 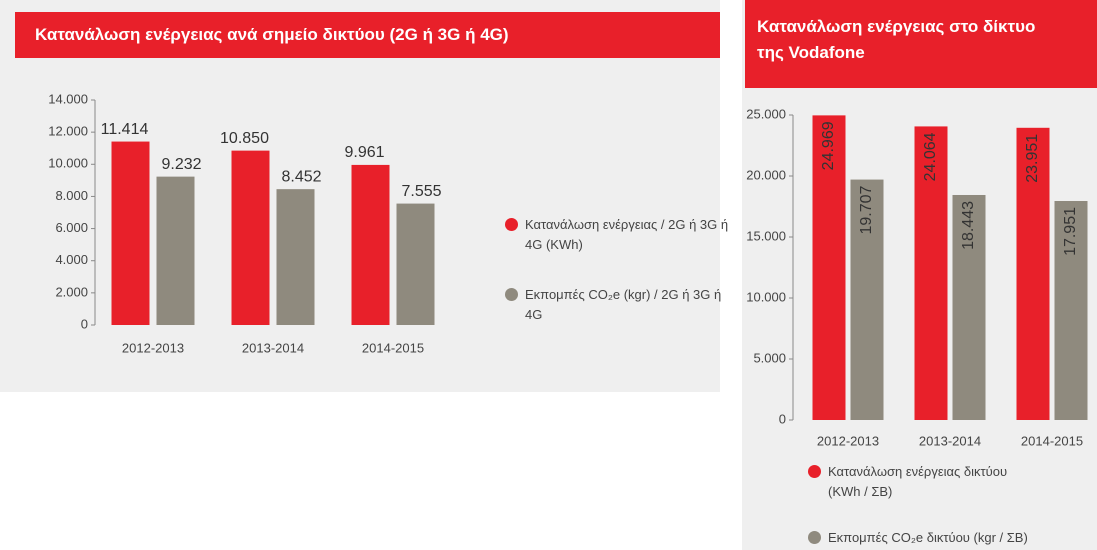 What do you see at coordinates (68, 131) in the screenshot?
I see `y-tick-label: 12.000` at bounding box center [68, 131].